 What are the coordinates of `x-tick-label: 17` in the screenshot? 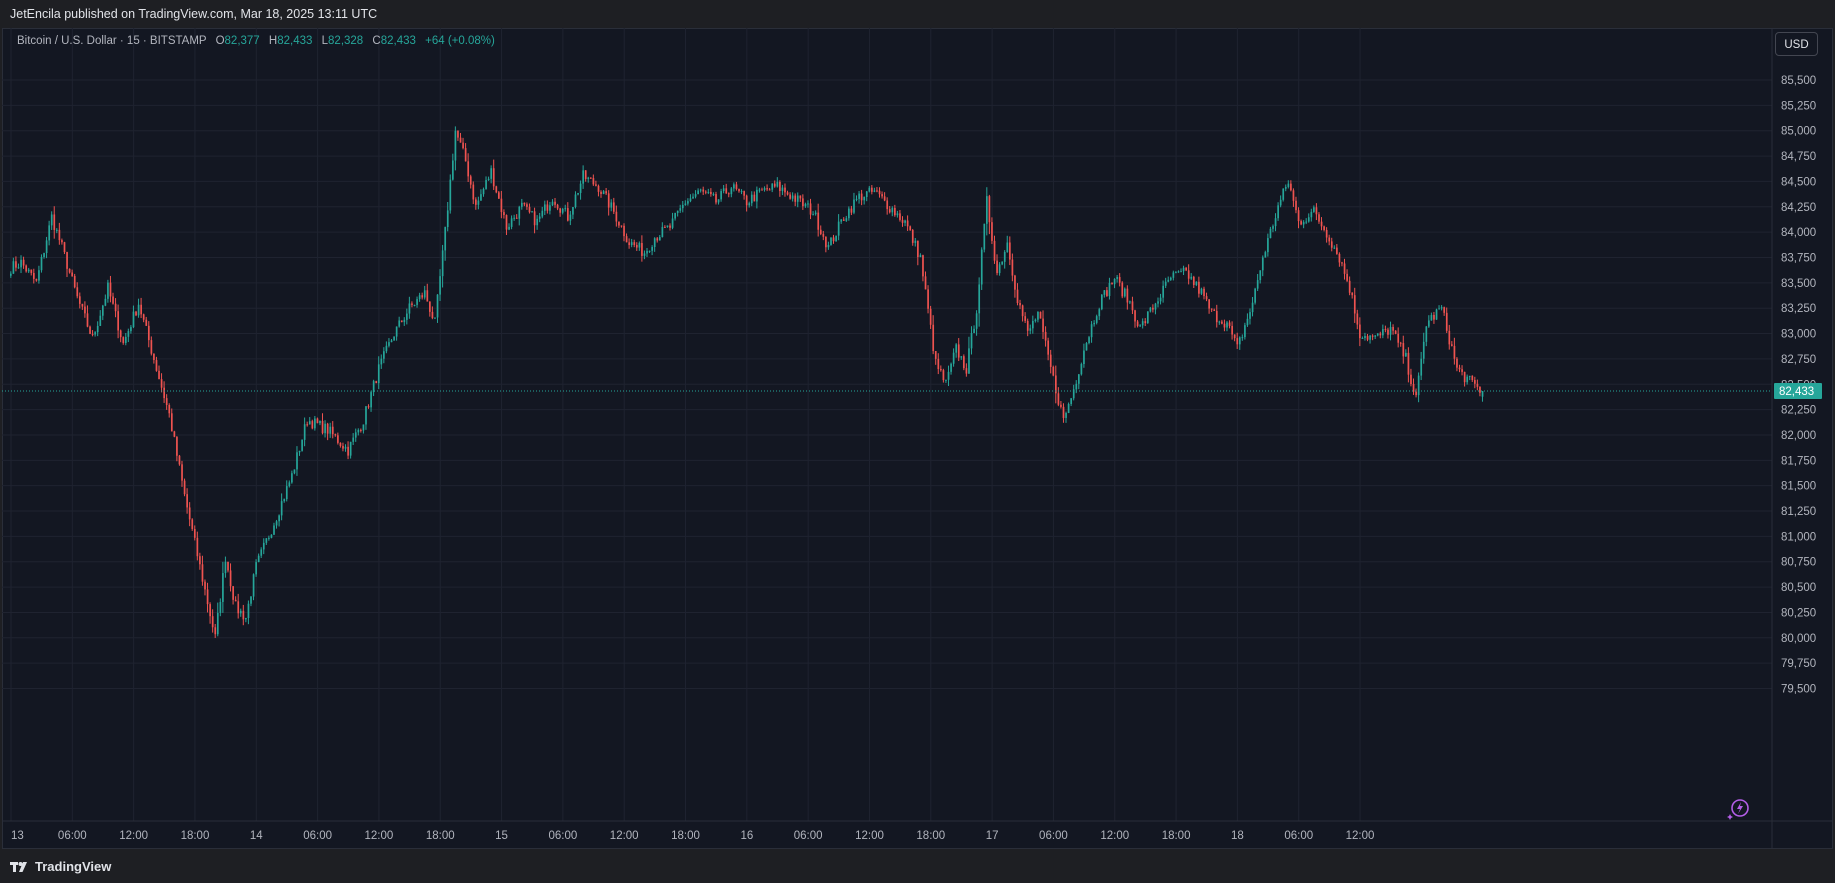 It's located at (992, 836).